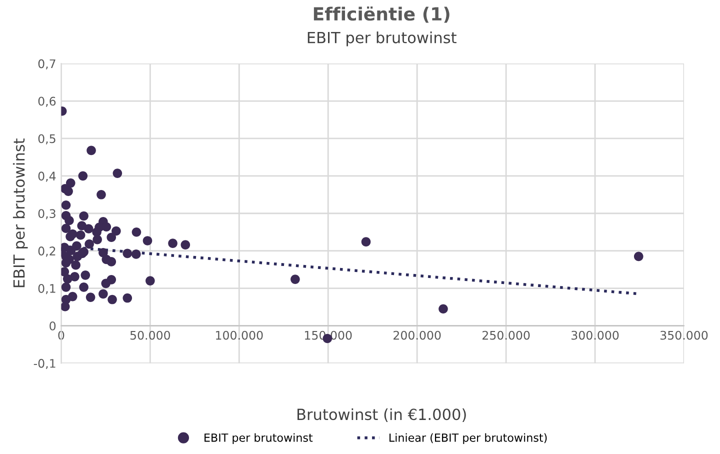 This screenshot has height=454, width=720. What do you see at coordinates (47, 177) in the screenshot?
I see `y-tick-label: 0,4` at bounding box center [47, 177].